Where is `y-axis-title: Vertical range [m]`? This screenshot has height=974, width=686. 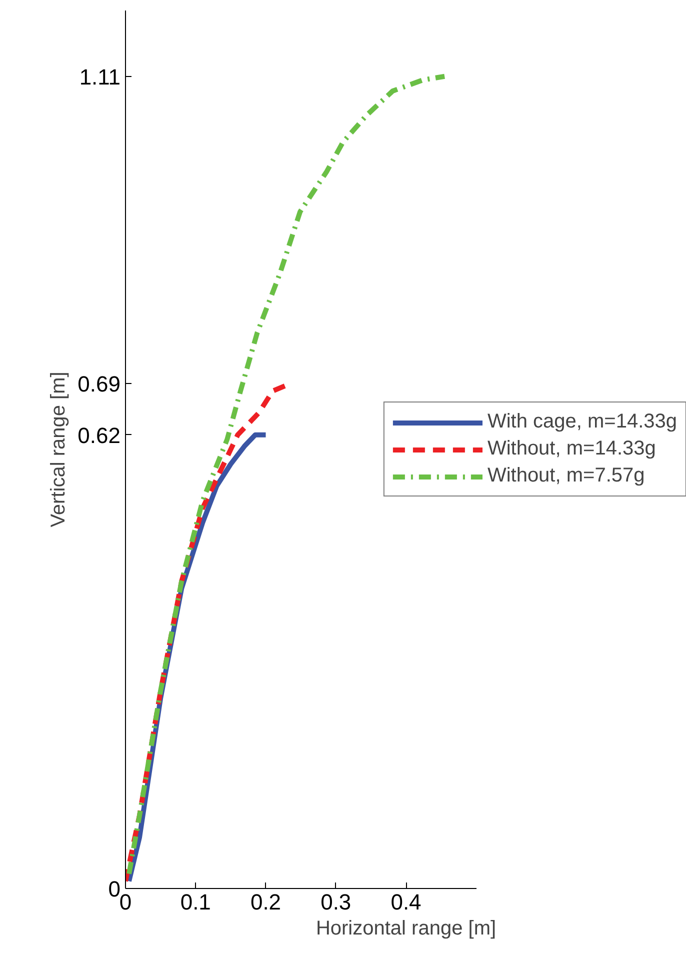
y-axis-title: Vertical range [m] is located at coordinates (59, 450).